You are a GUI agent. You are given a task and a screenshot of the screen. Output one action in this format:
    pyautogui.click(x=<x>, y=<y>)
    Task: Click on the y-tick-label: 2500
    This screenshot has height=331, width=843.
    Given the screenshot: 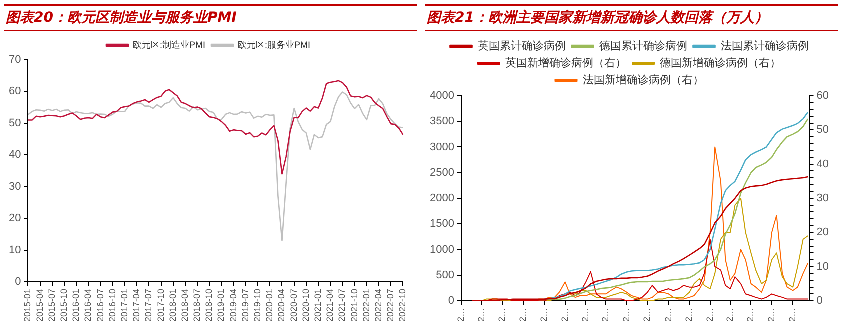 What is the action you would take?
    pyautogui.click(x=442, y=172)
    